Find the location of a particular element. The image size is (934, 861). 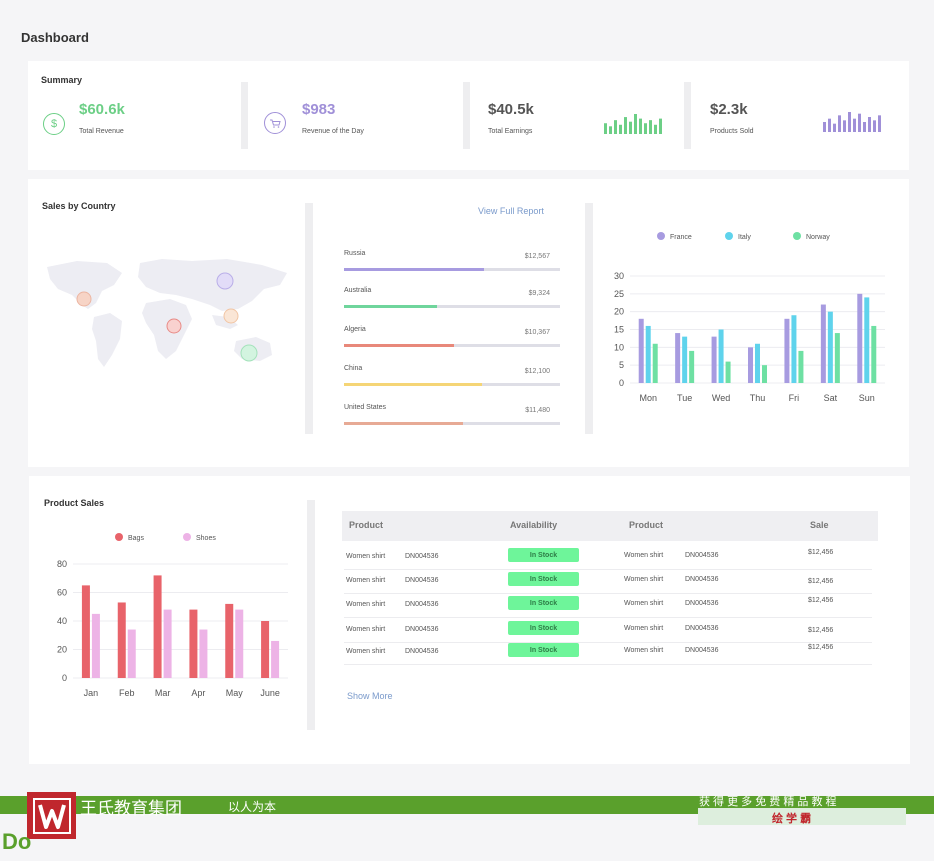

world-map is located at coordinates (167, 313).